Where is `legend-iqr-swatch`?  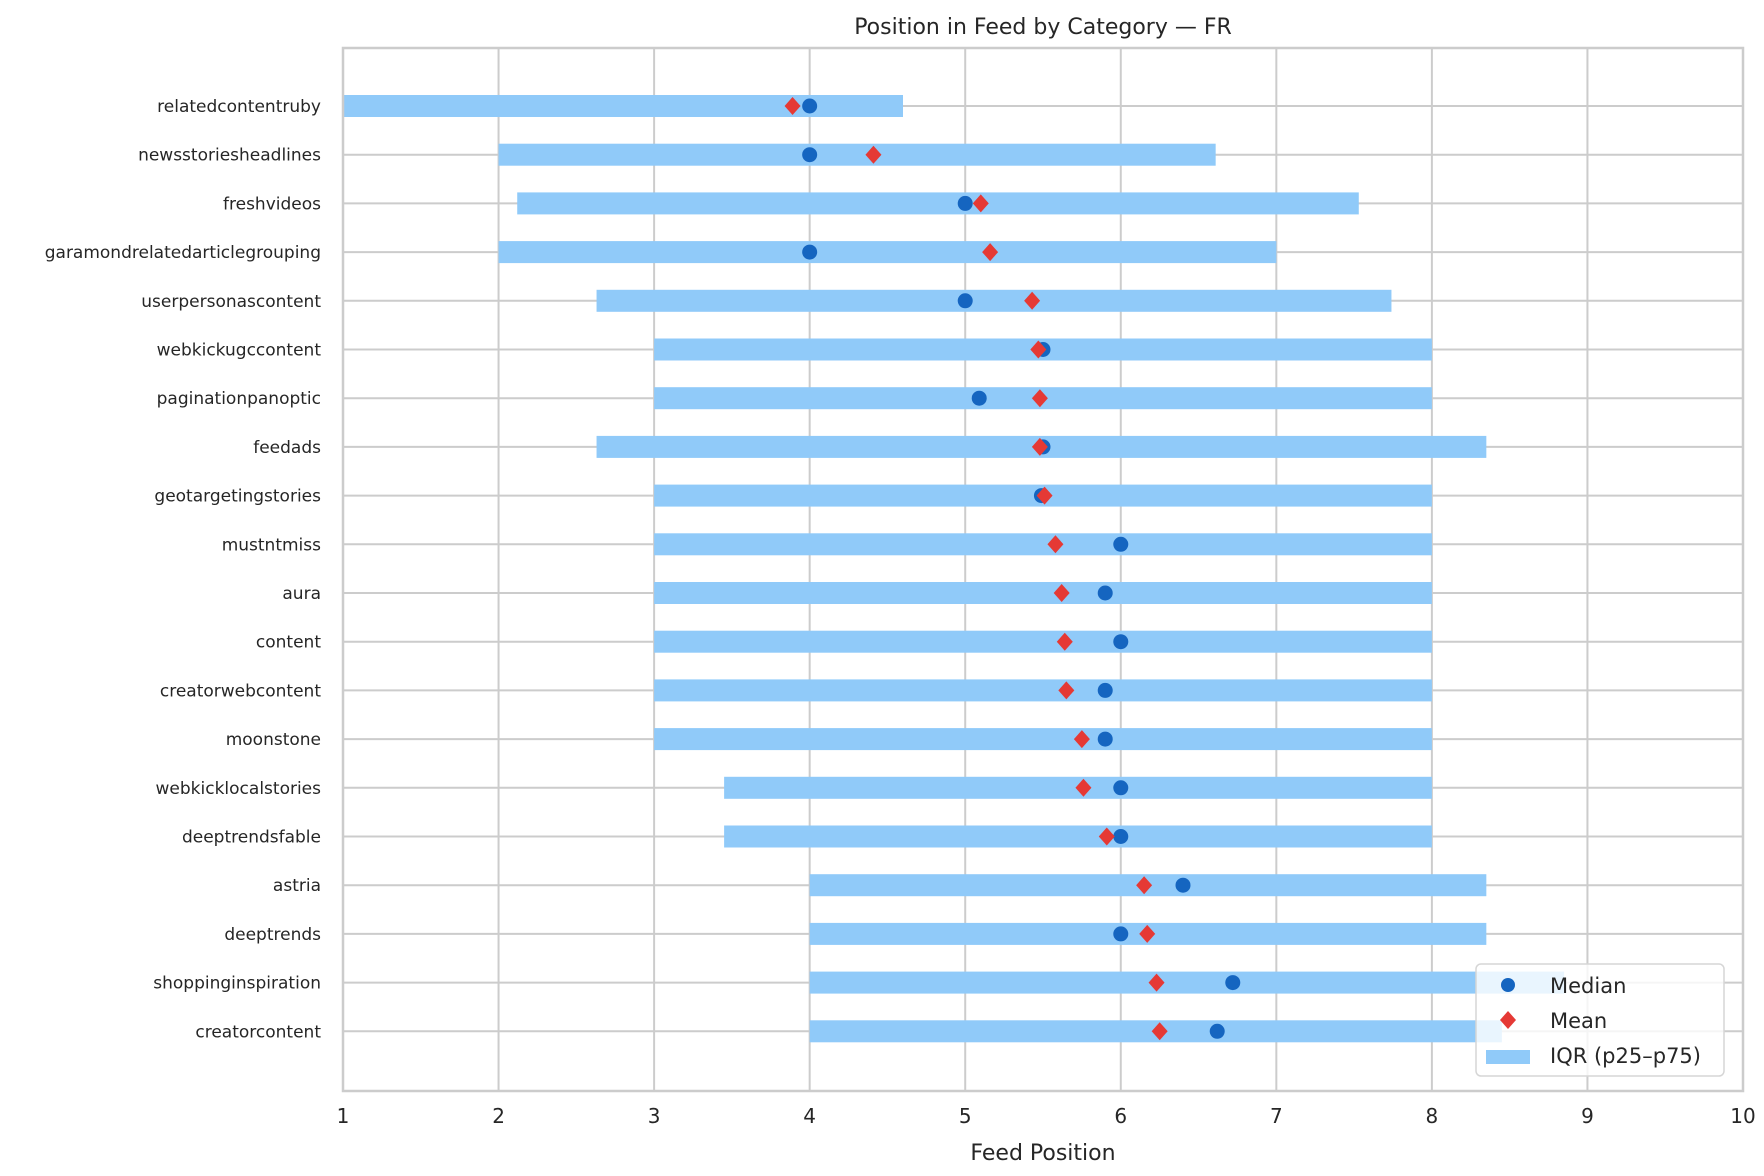 legend-iqr-swatch is located at coordinates (1508, 1057).